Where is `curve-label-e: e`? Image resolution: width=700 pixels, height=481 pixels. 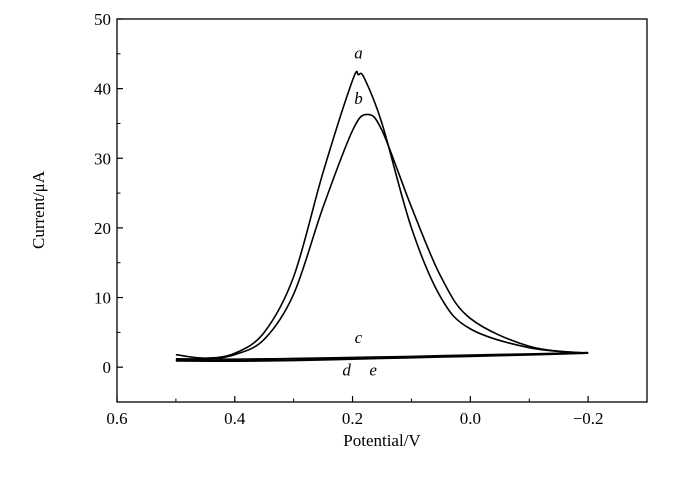
curve-label-e: e is located at coordinates (373, 370).